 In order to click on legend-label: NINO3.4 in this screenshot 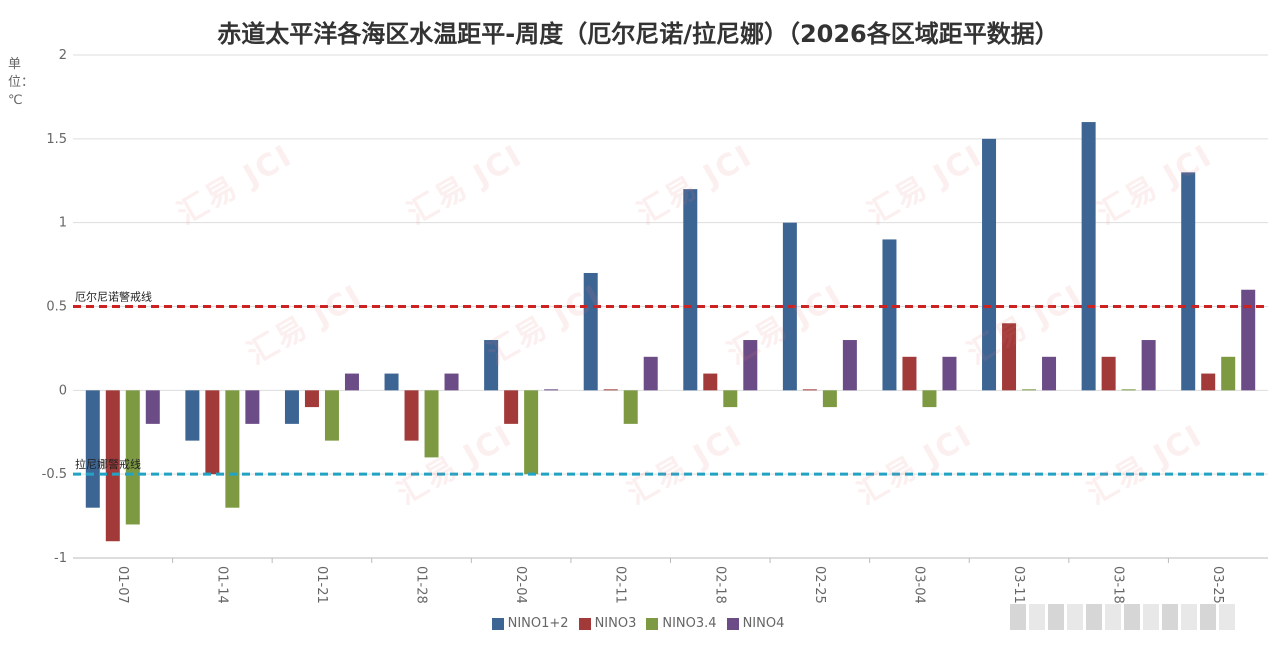, I will do `click(689, 623)`.